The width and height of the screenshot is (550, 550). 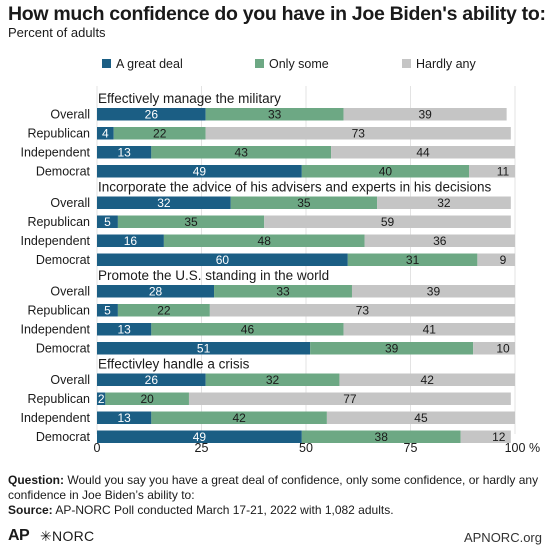 What do you see at coordinates (534, 448) in the screenshot?
I see `x-unit-label: %` at bounding box center [534, 448].